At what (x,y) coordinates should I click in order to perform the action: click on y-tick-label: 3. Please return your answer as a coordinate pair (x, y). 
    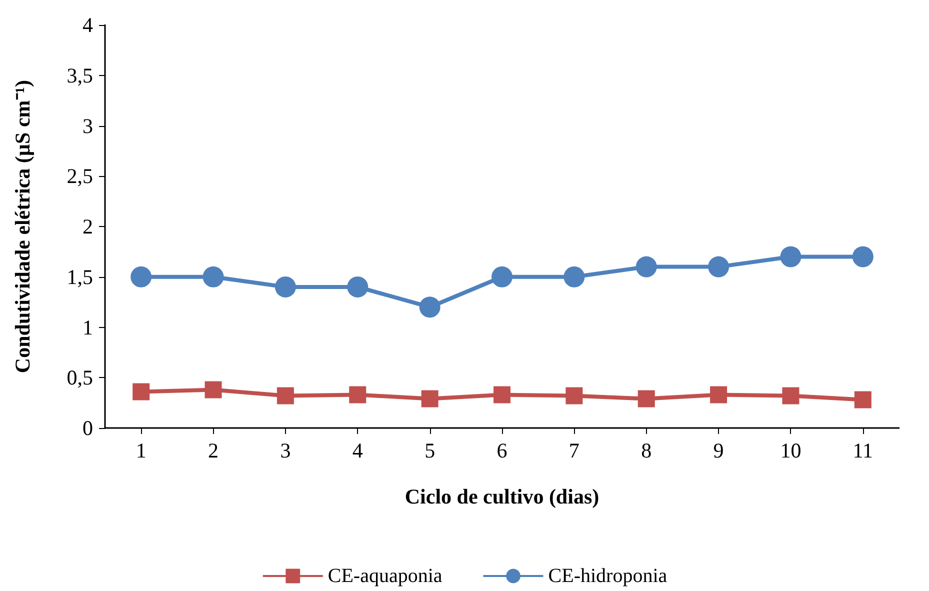
    Looking at the image, I should click on (87, 126).